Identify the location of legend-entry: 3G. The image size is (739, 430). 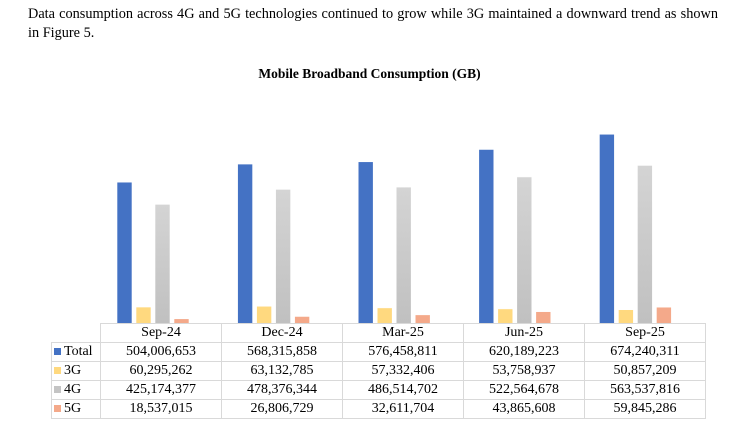
(76, 371).